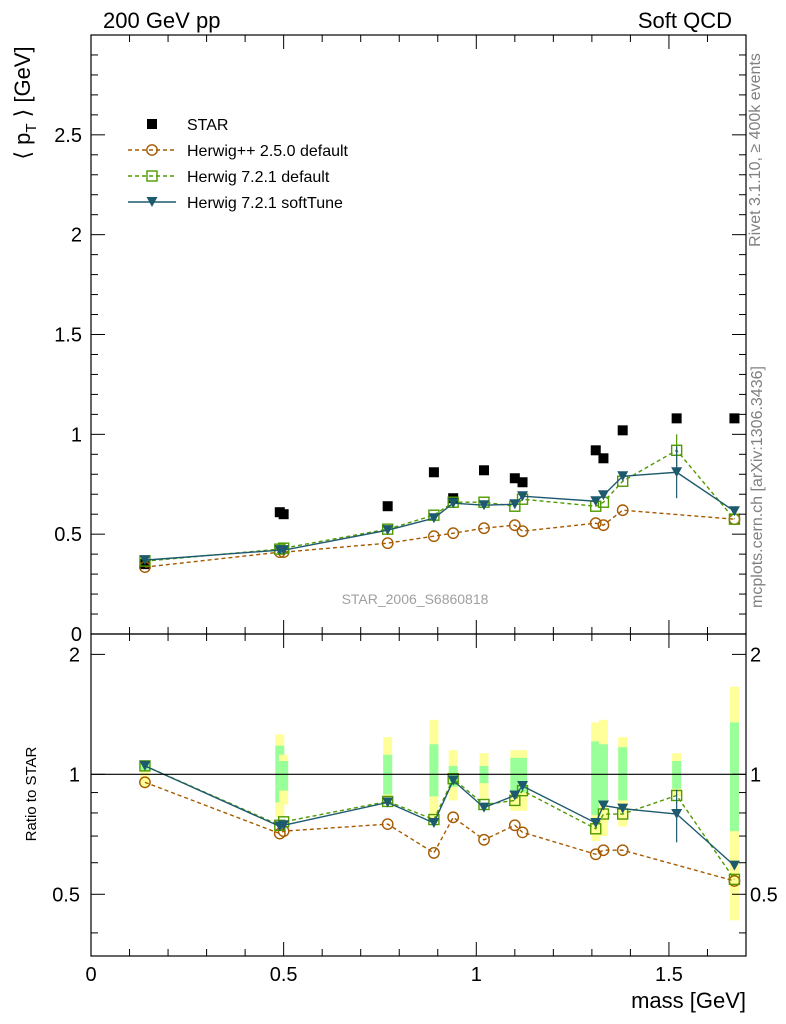 The height and width of the screenshot is (1024, 786). I want to click on ratio-y-tick-label-left: 0.5, so click(66, 895).